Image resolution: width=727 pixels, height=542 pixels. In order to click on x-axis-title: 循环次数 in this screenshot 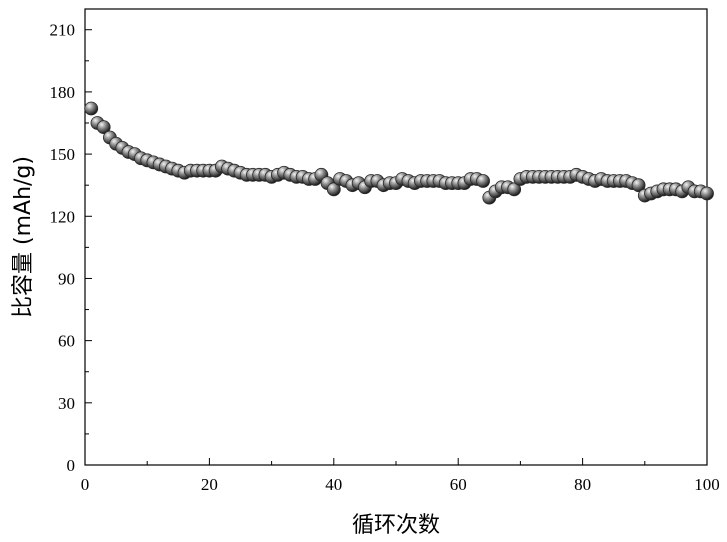, I will do `click(396, 525)`.